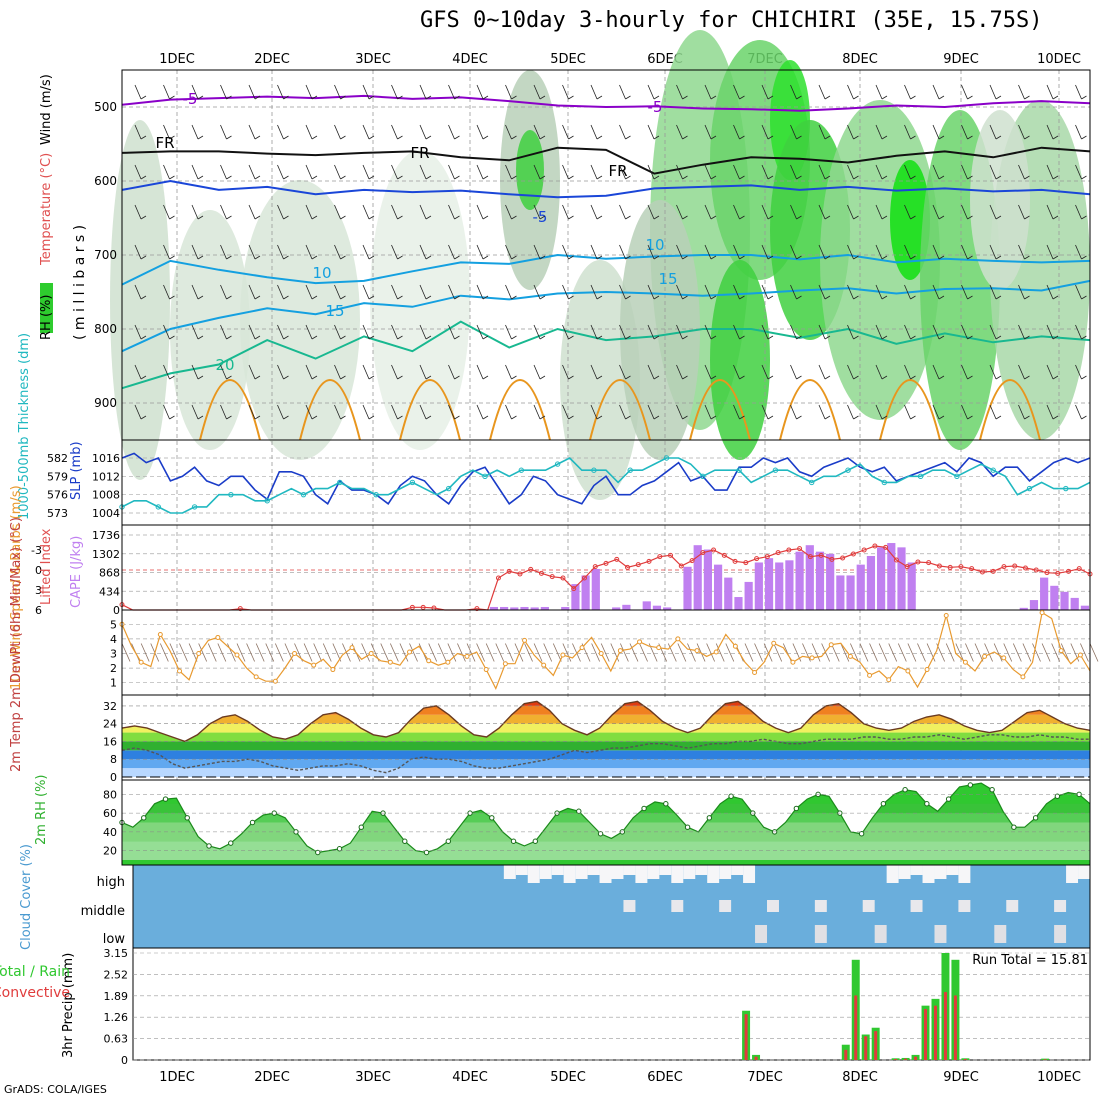 Image resolution: width=1100 pixels, height=1100 pixels. Describe the element at coordinates (111, 882) in the screenshot. I see `cloud-row-label: high` at that location.